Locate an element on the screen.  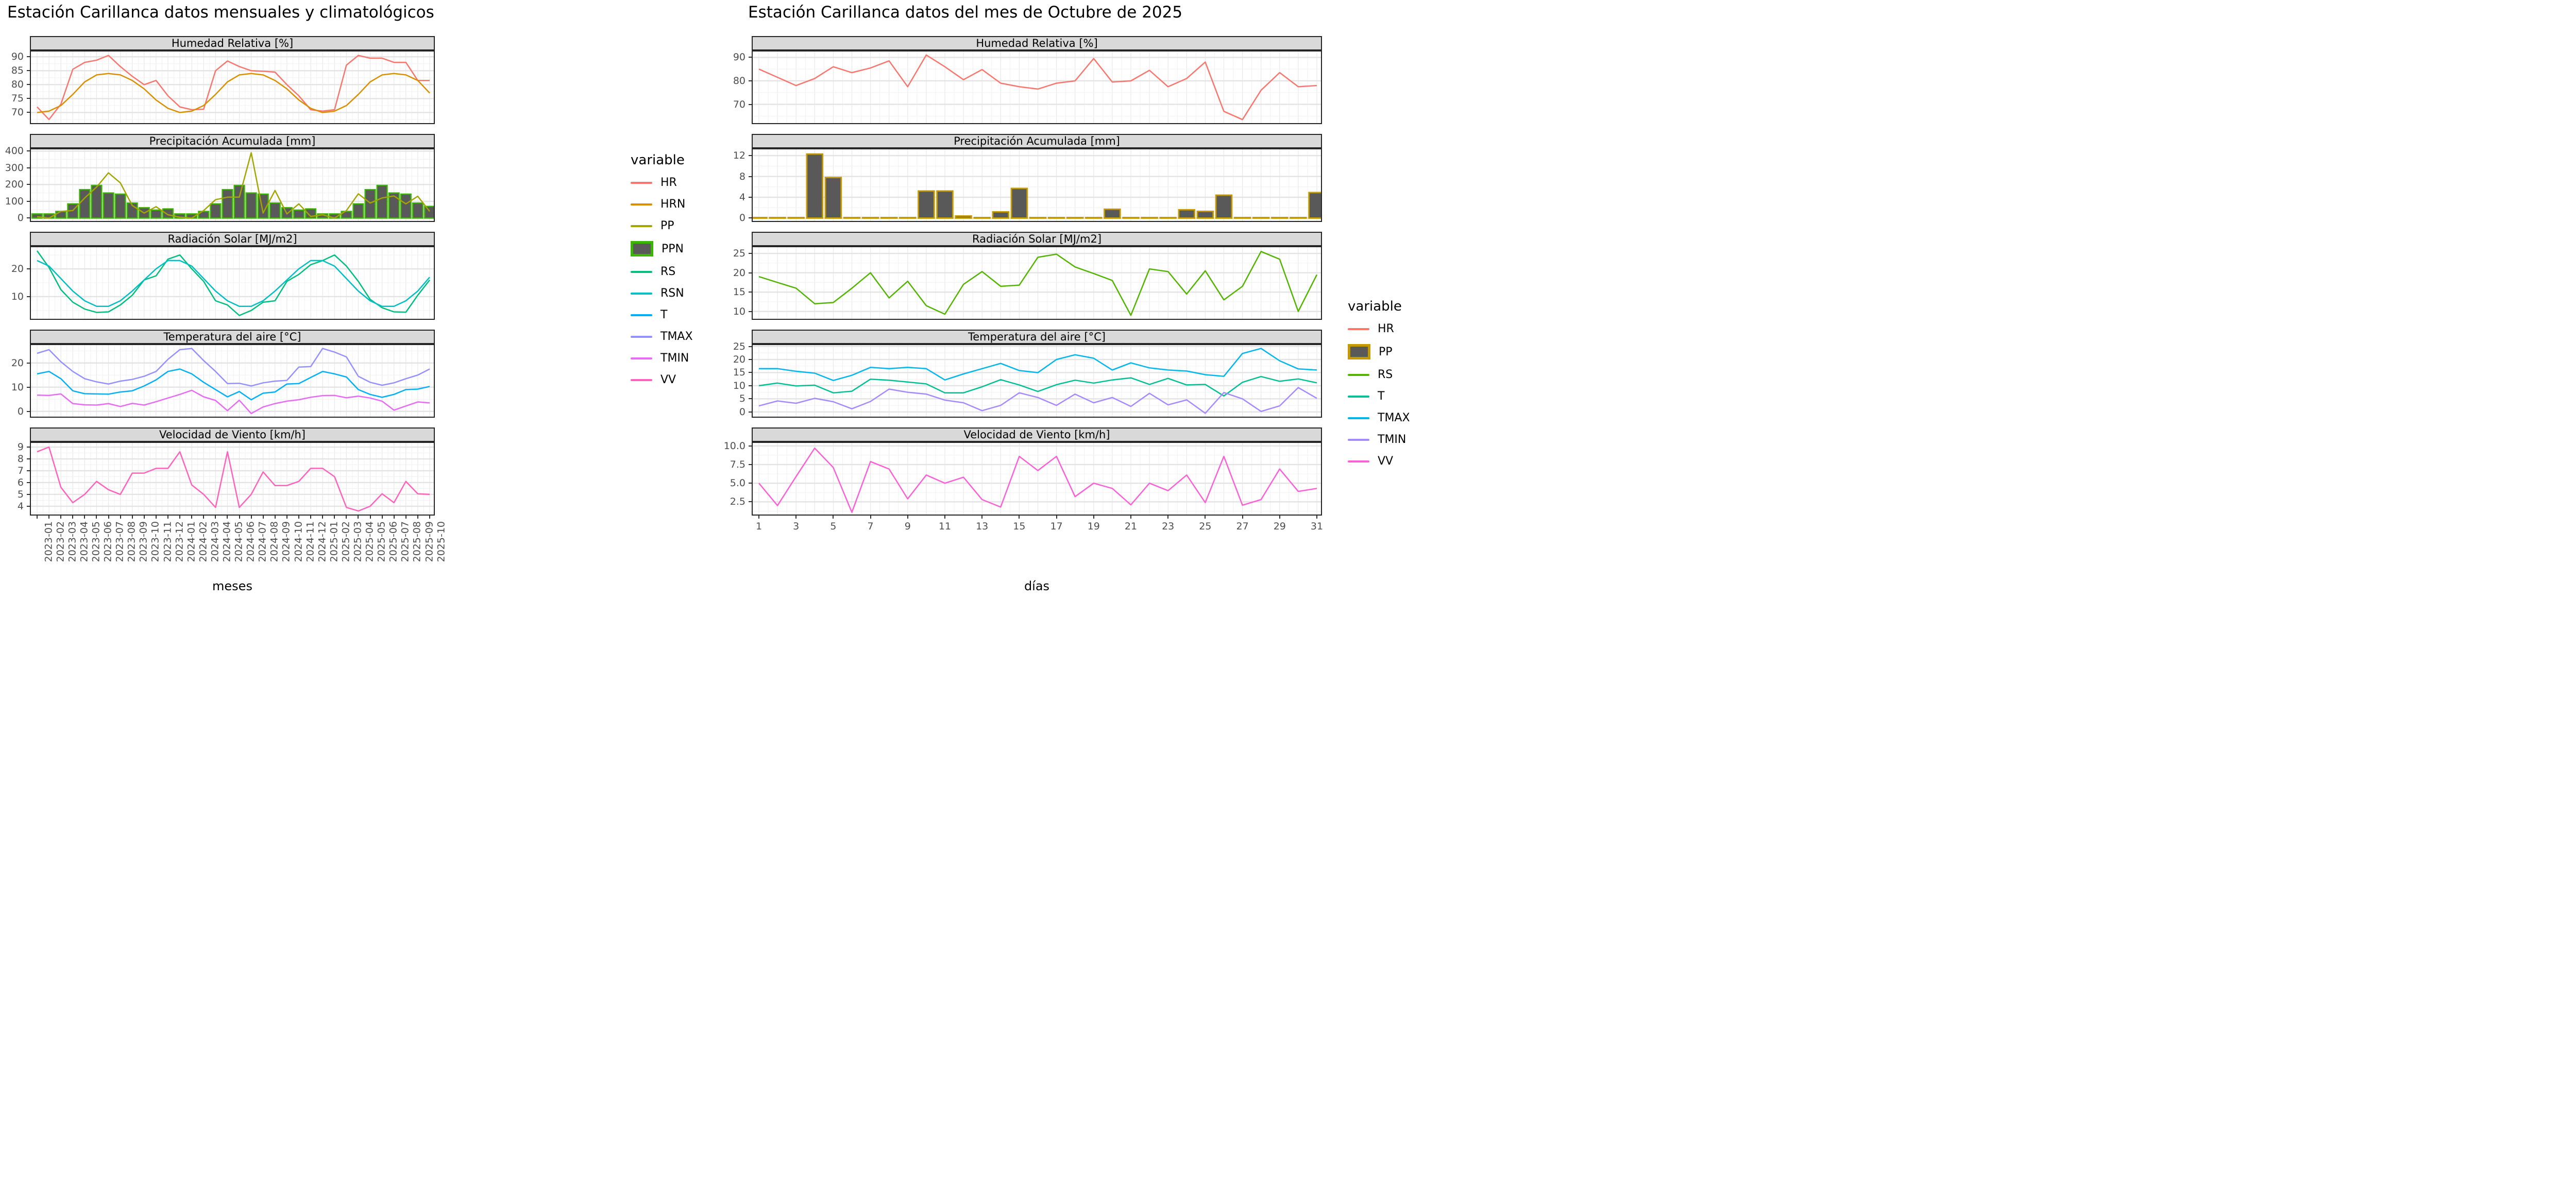
panel-strip-label: Temperatura del aire [°C] is located at coordinates (1037, 337).